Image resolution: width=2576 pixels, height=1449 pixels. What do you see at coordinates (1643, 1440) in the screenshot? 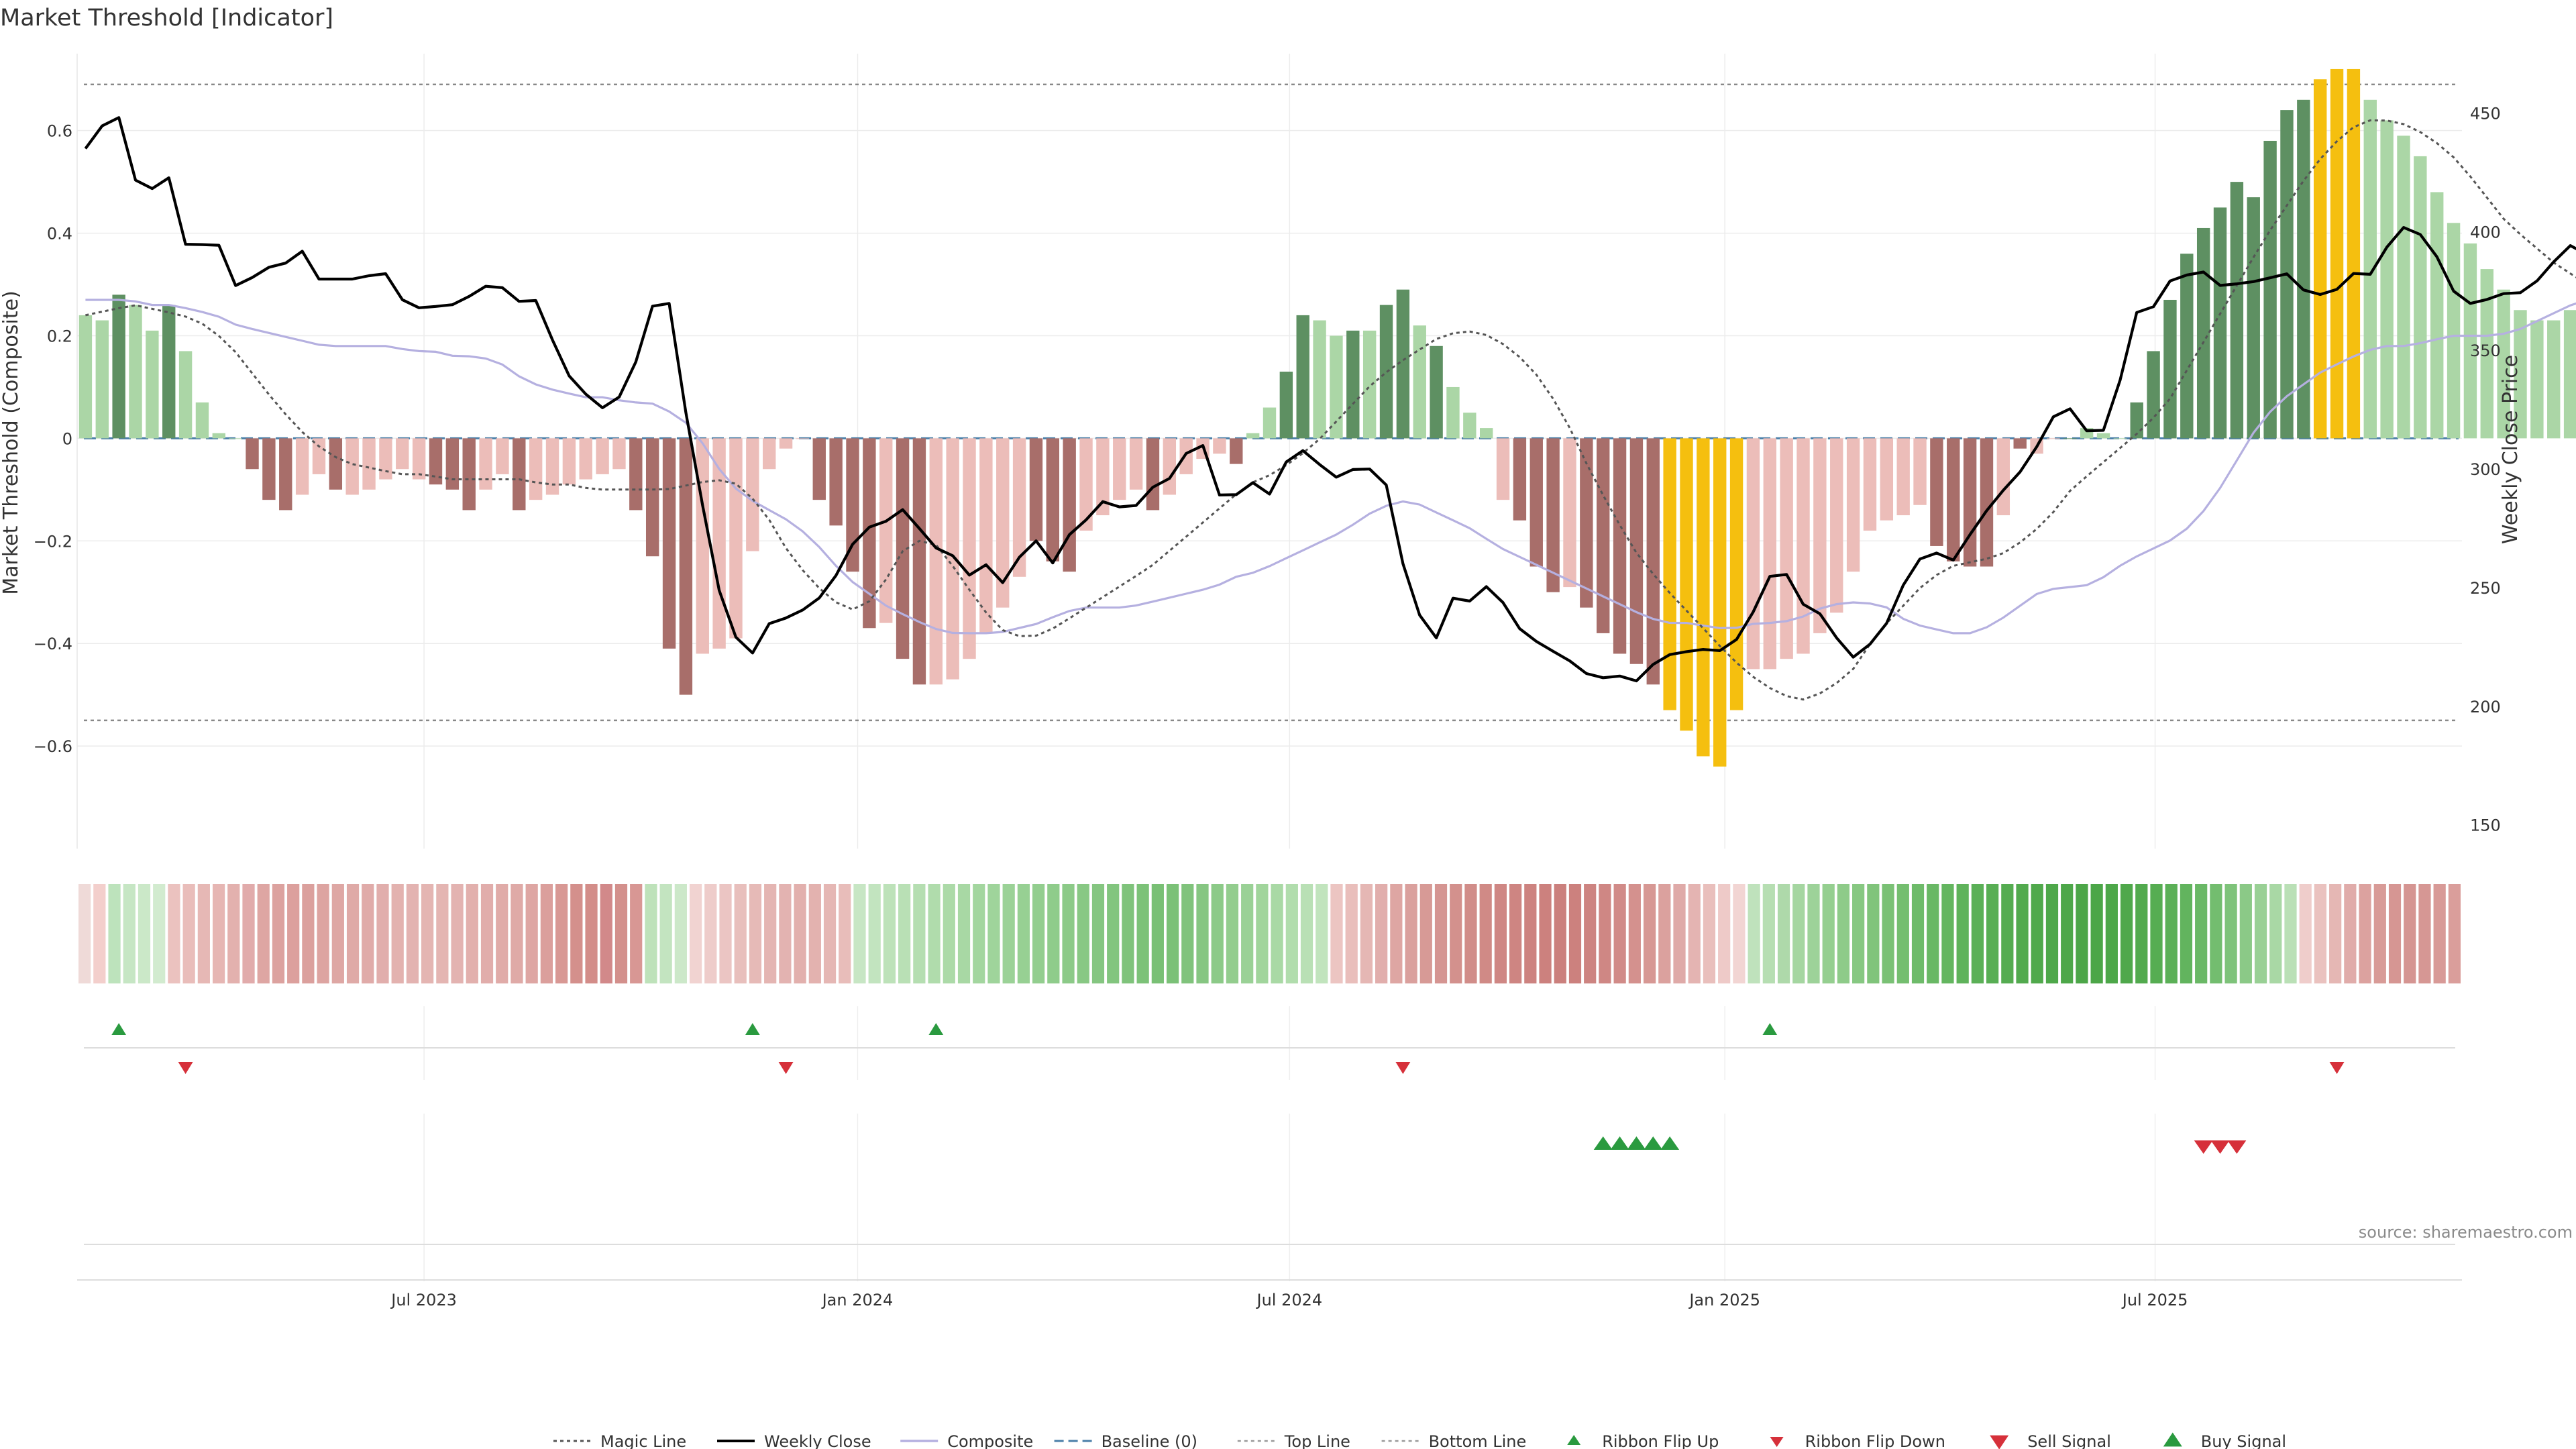
I see `legend-item: Ribbon Flip Up` at bounding box center [1643, 1440].